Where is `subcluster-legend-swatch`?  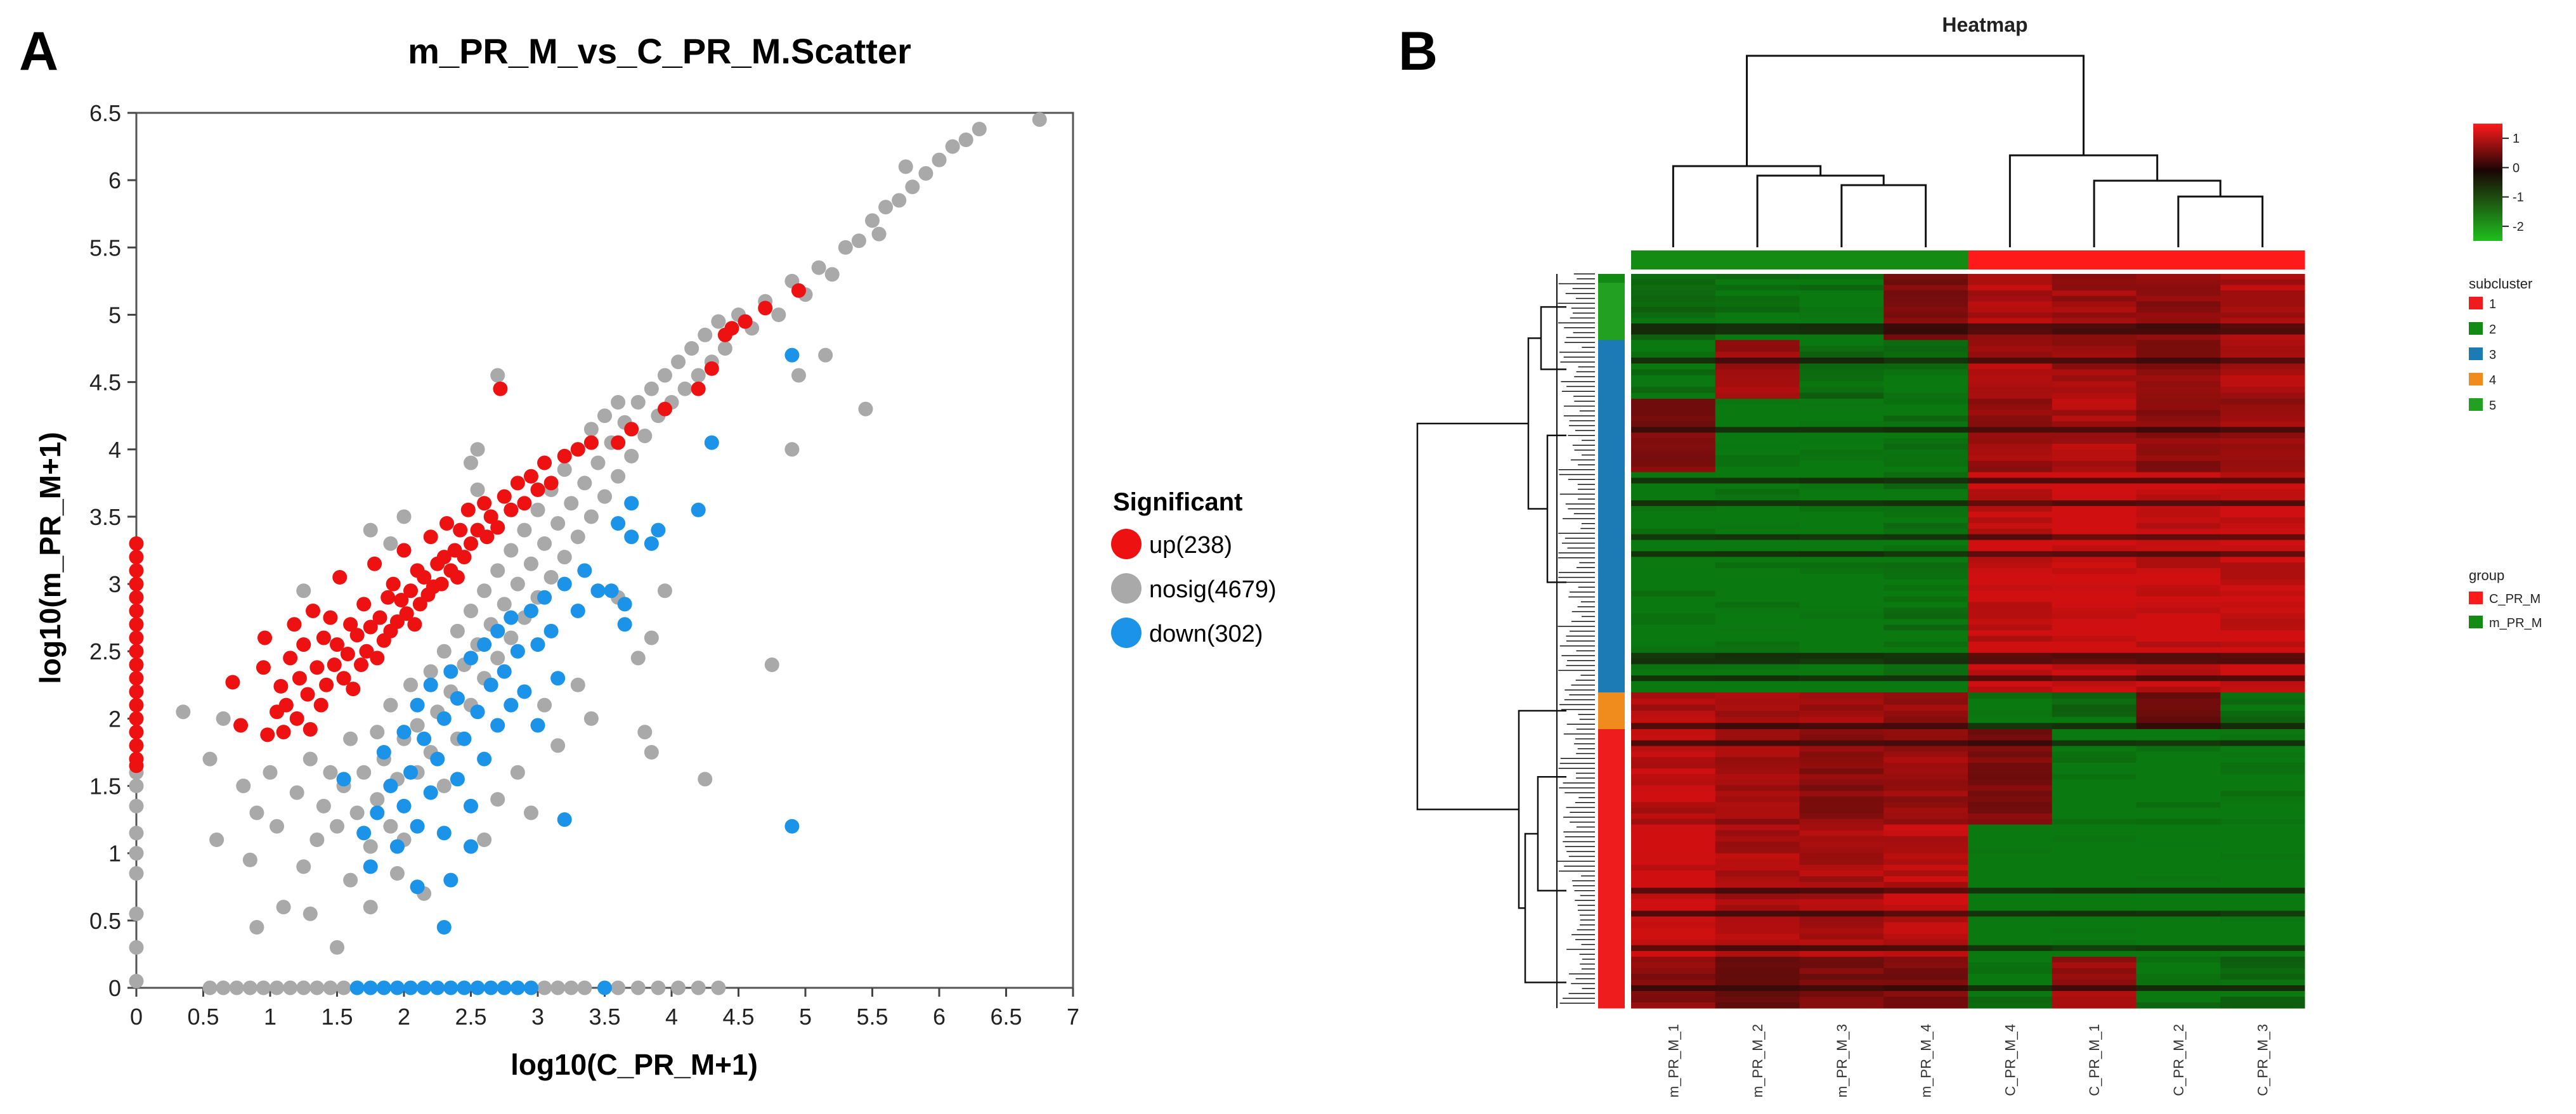
subcluster-legend-swatch is located at coordinates (2476, 379).